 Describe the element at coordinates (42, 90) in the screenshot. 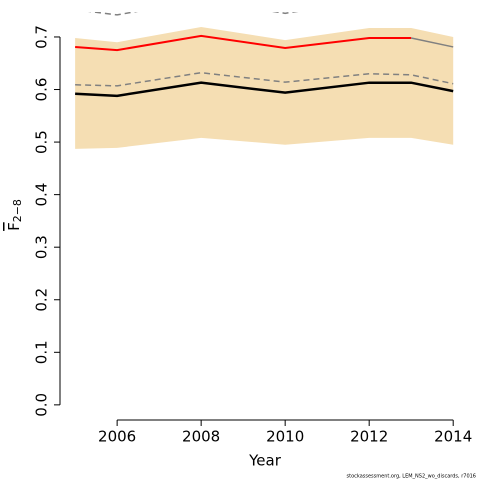

I see `y-tick-label: 0.6` at that location.